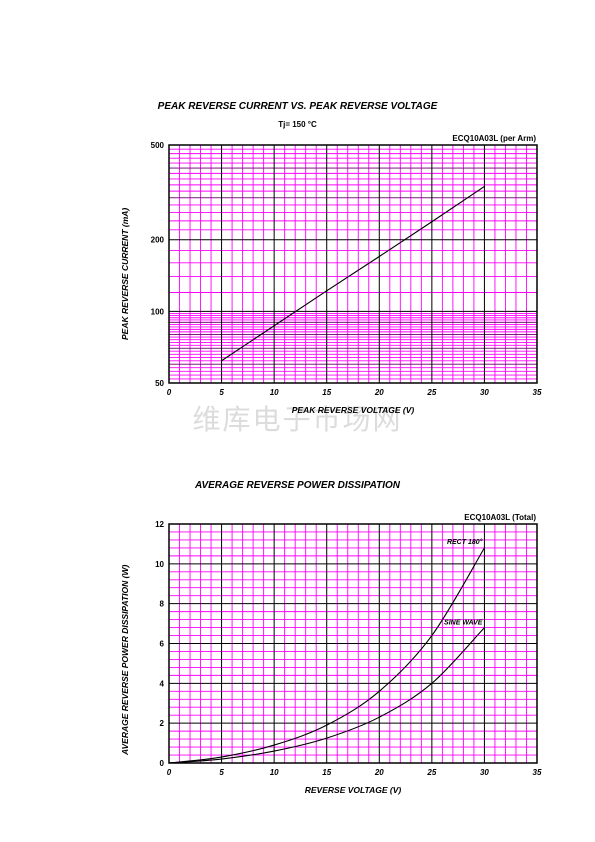 This screenshot has width=595, height=842. Describe the element at coordinates (162, 763) in the screenshot. I see `y-tick-label: 0` at that location.